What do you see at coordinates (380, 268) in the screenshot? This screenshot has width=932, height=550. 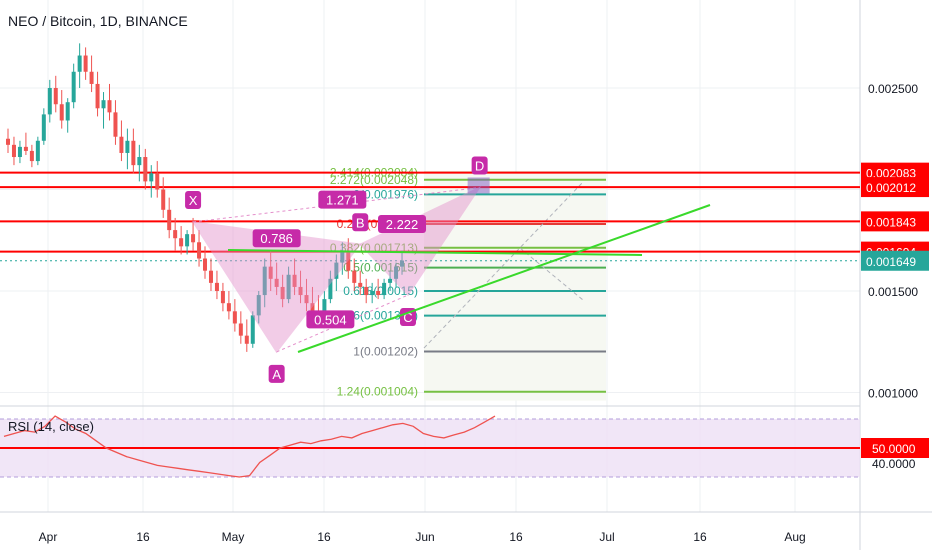 I see `fib-level-label: 0.5(0.001615)` at bounding box center [380, 268].